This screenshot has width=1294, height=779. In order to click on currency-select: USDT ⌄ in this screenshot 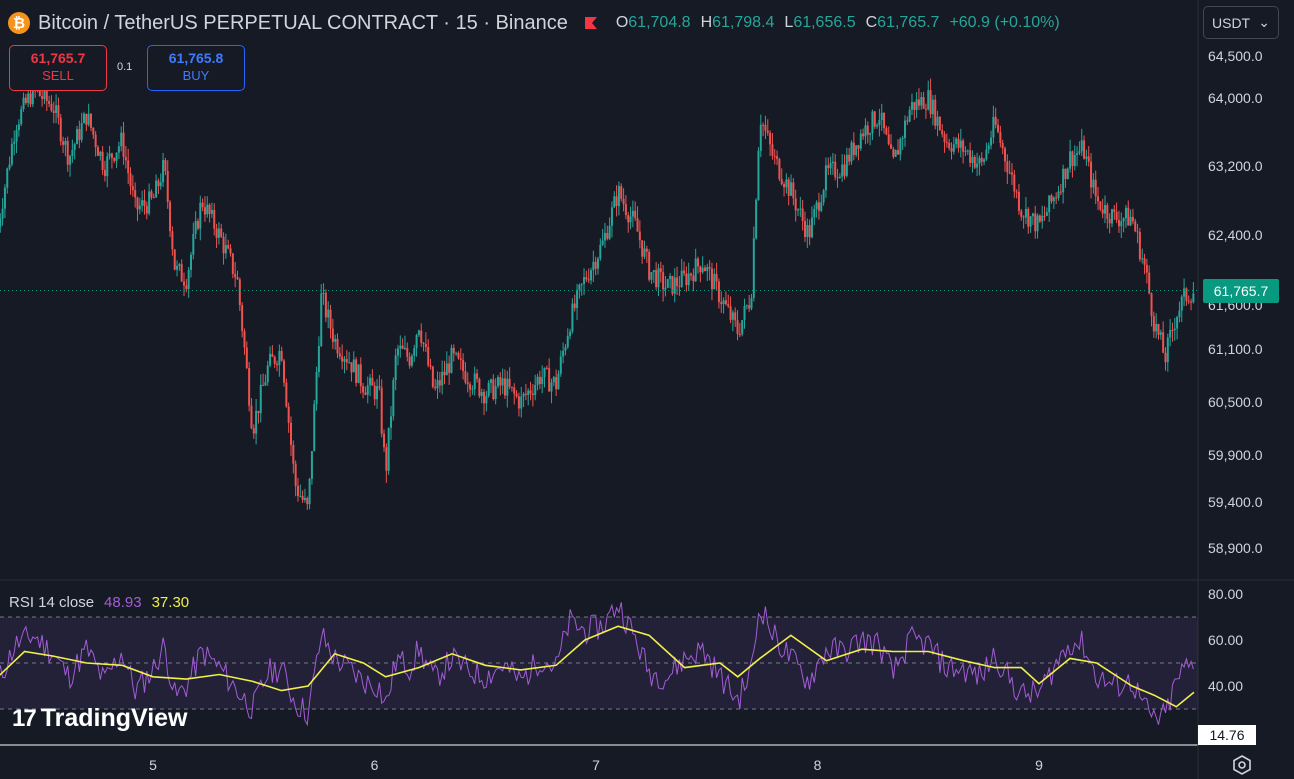, I will do `click(1241, 22)`.